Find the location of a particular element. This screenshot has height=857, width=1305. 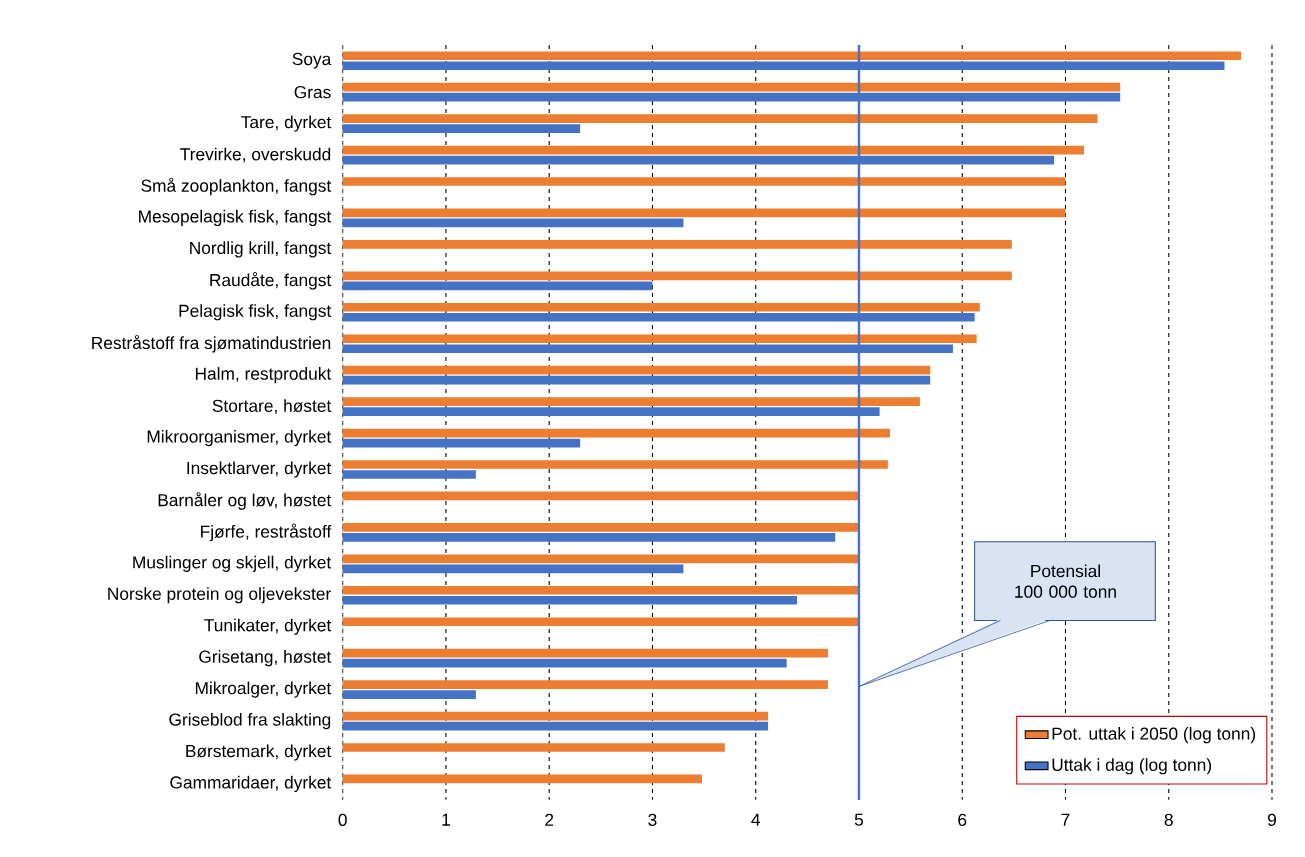

y-tick-label: Trevirke, overskudd is located at coordinates (255, 155).